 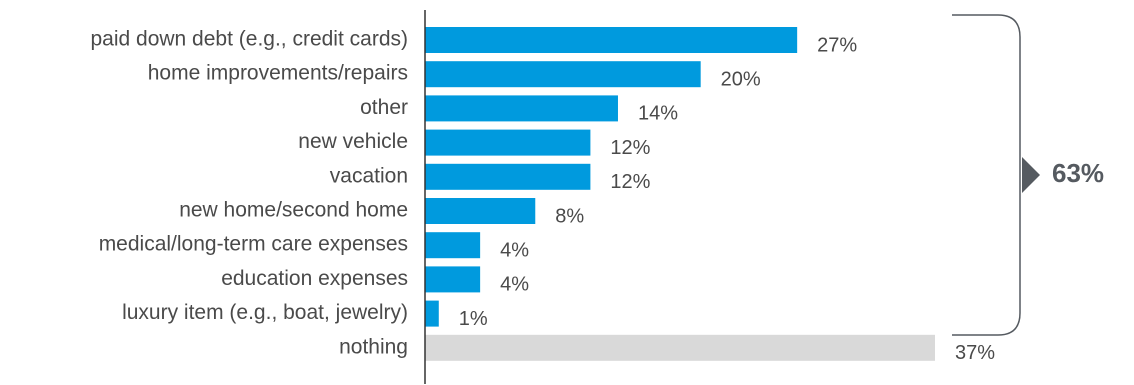 I want to click on value-label: 14%, so click(x=658, y=114).